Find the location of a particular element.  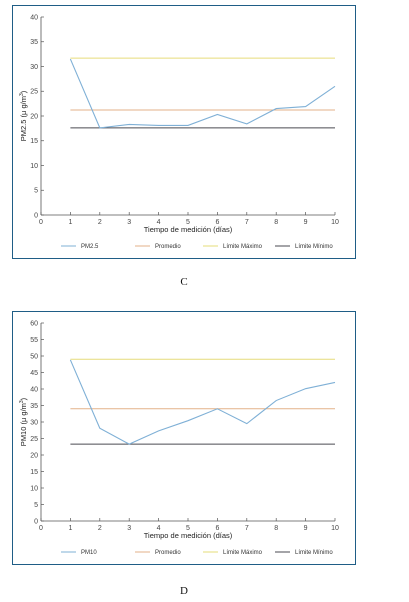

y-axis-title: PM2.5 (μ g/m3) is located at coordinates (23, 115).